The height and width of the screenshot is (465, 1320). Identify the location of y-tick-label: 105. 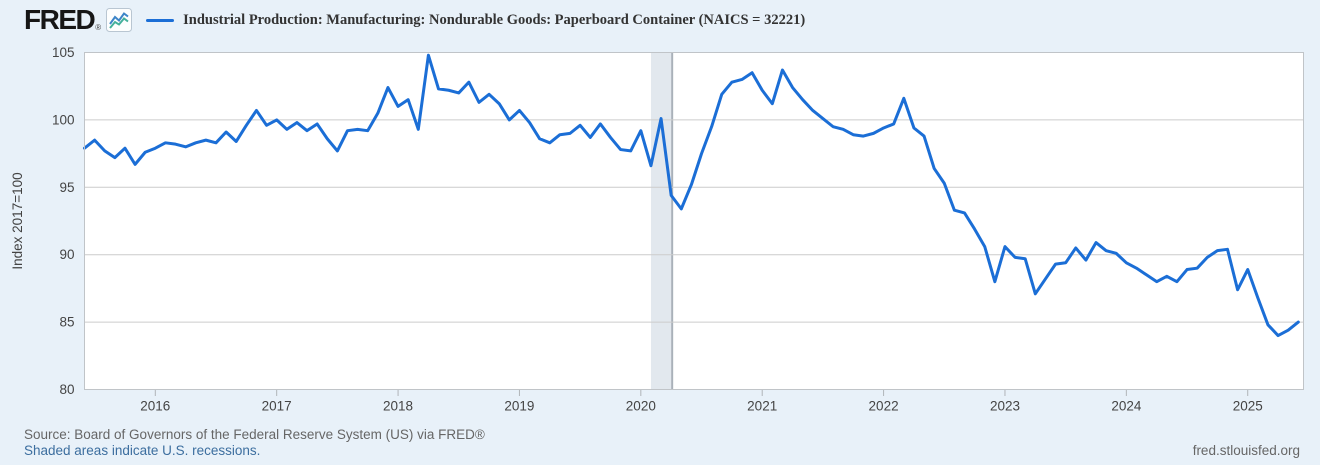
(63, 52).